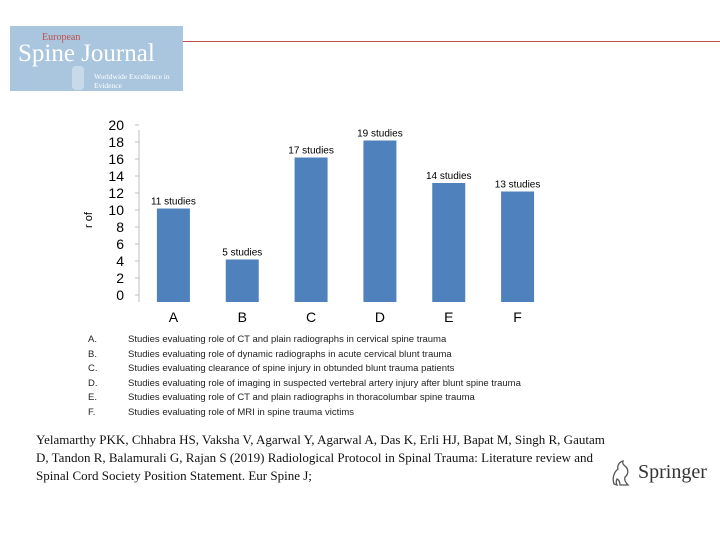 Image resolution: width=720 pixels, height=540 pixels. What do you see at coordinates (120, 244) in the screenshot?
I see `y-tick-label: 6` at bounding box center [120, 244].